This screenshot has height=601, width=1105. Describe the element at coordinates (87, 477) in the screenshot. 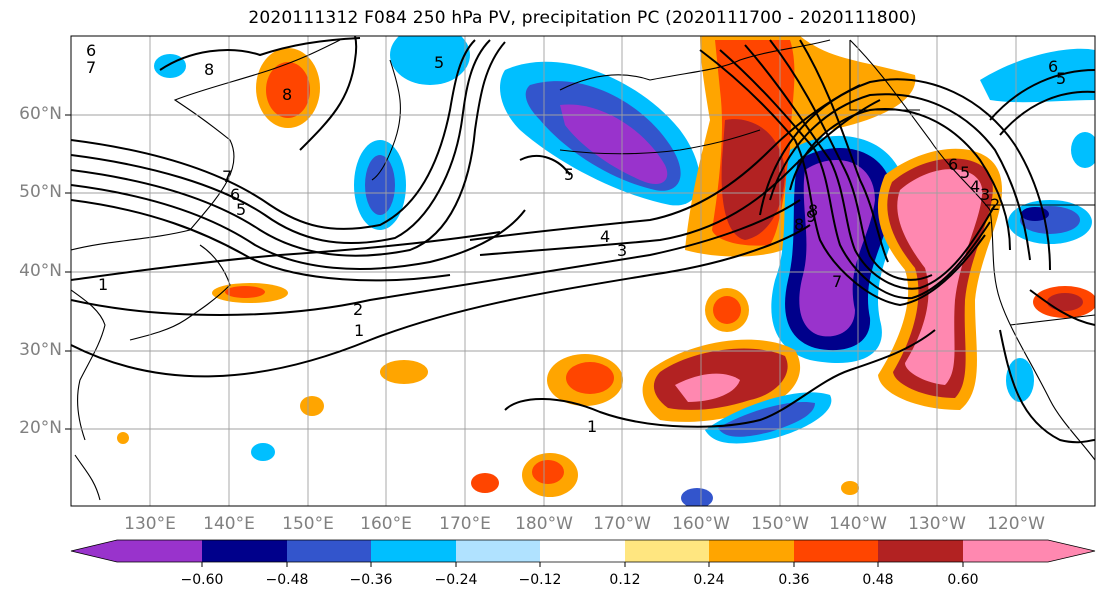

I see `coastline-philippines` at that location.